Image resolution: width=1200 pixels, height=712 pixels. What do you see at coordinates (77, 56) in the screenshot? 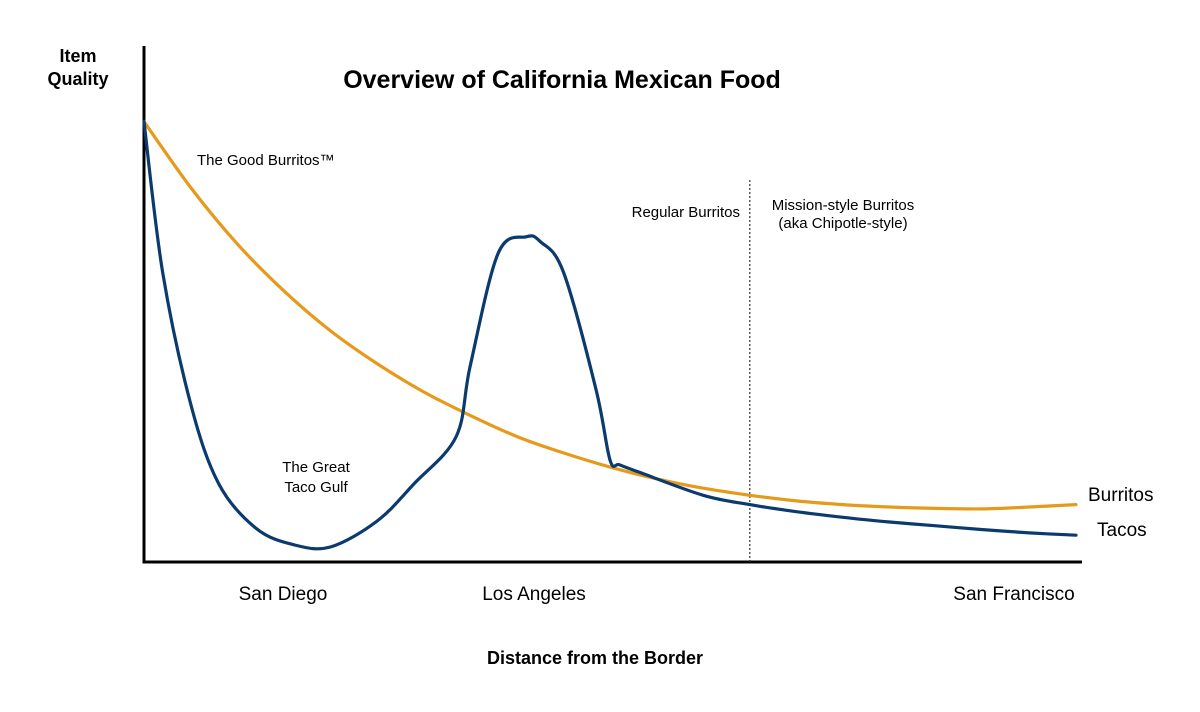
I see `y-axis-label-line1: Item` at bounding box center [77, 56].